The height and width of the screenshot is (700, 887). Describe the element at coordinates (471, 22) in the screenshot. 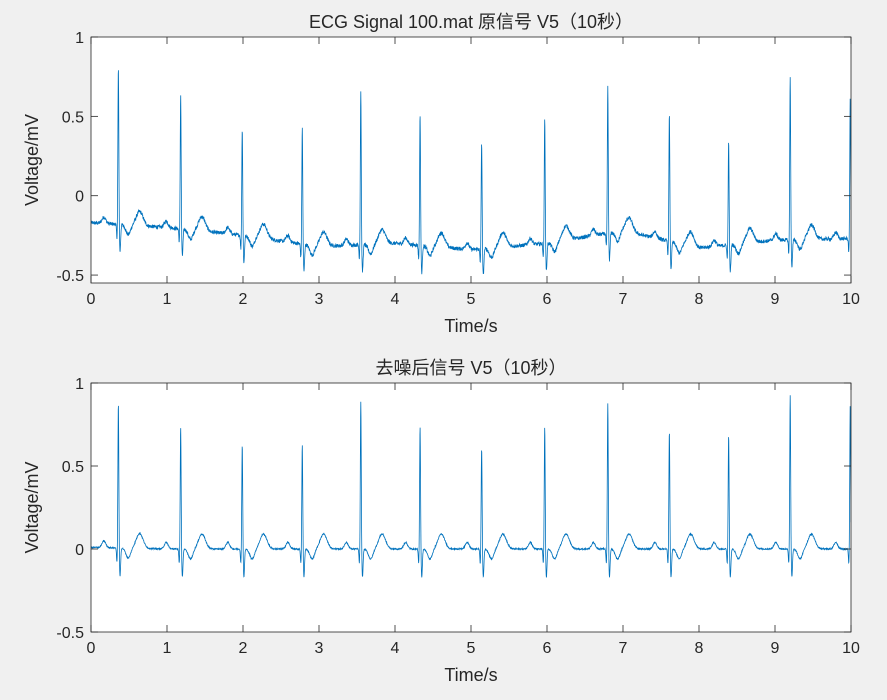

I see `chart-title: ECG Signal 100.mat 原信号 V5（10秒）` at that location.